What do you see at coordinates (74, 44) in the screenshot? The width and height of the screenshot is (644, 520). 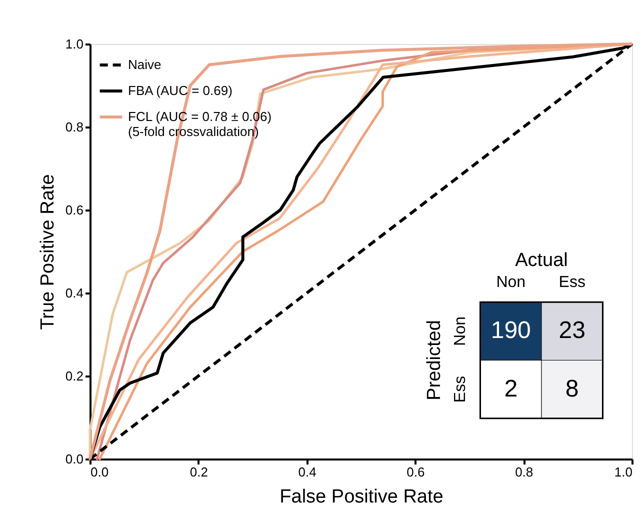 I see `y-tick-label: 1.0` at bounding box center [74, 44].